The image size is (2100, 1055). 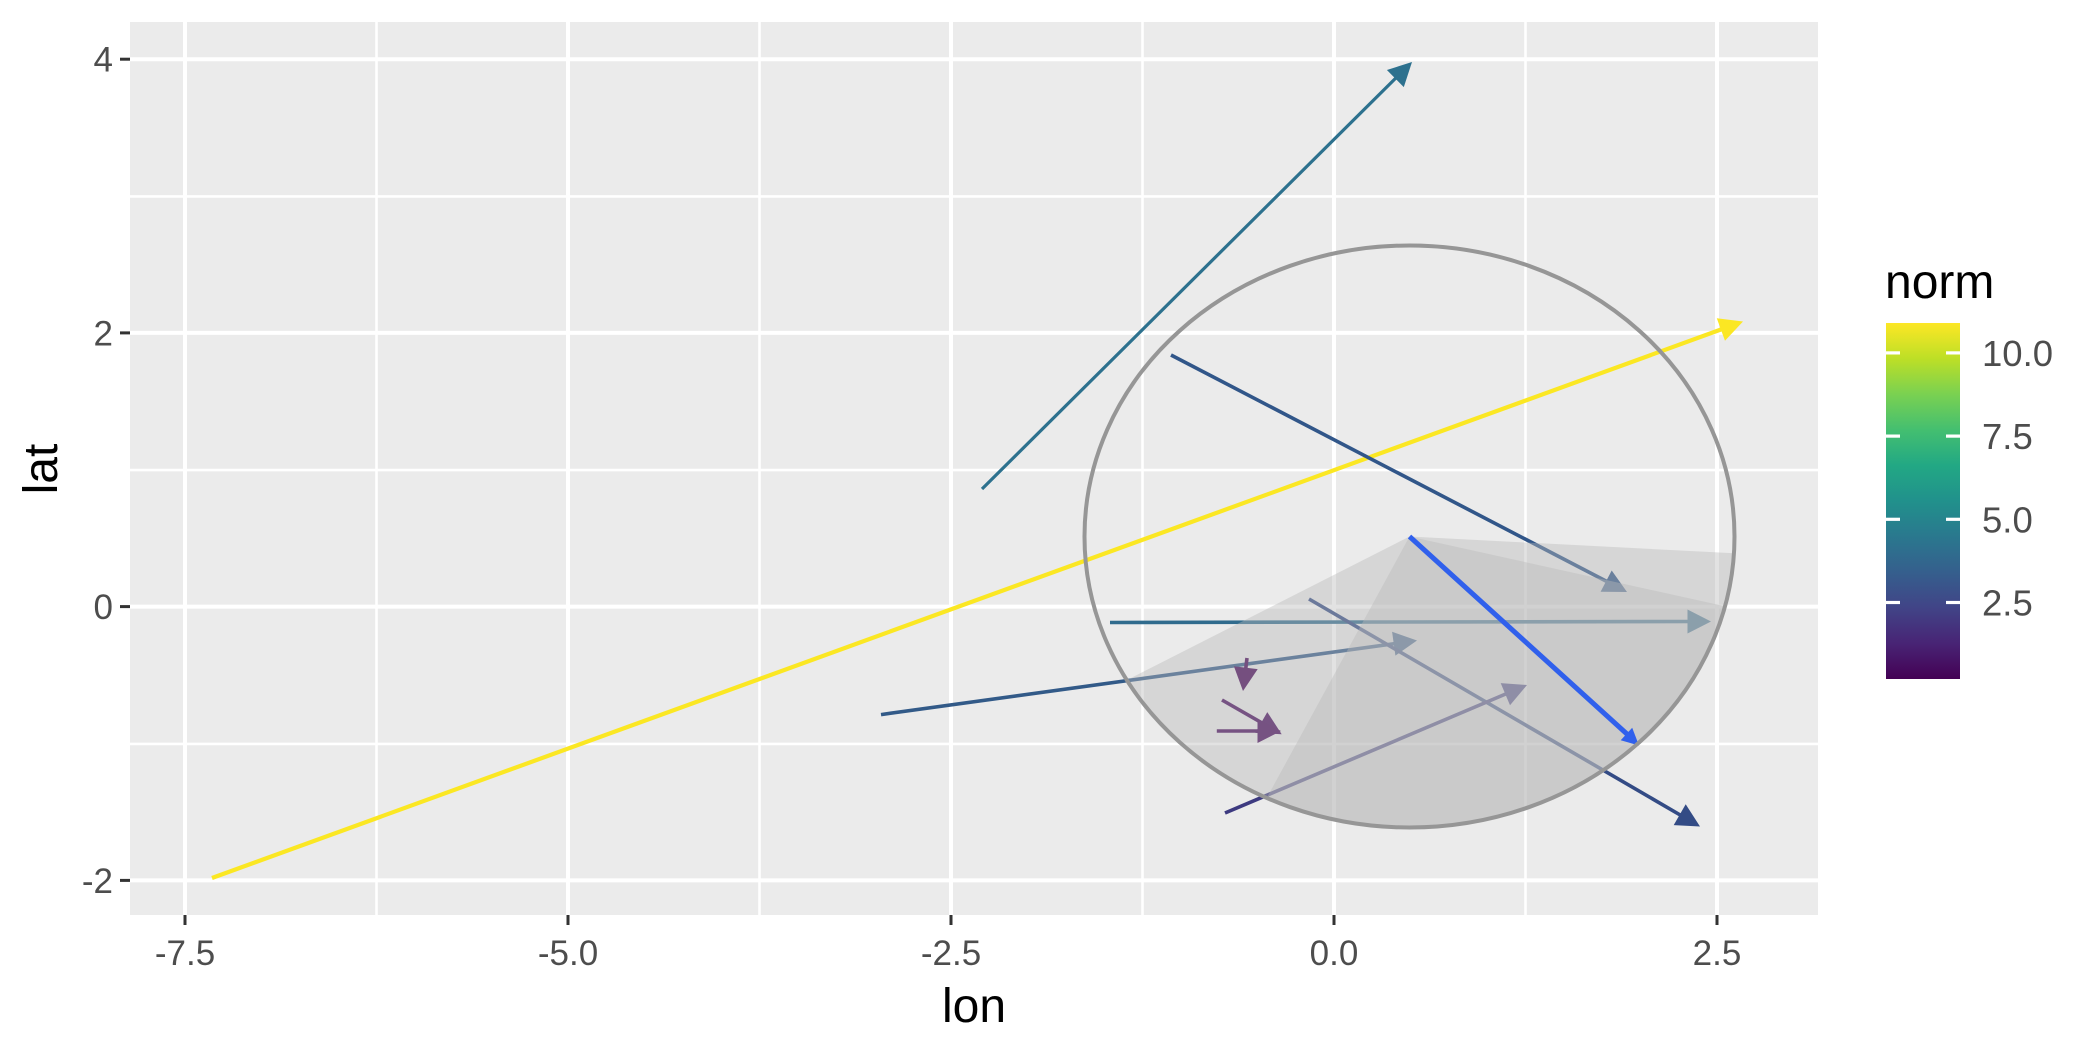 I want to click on svg-text: 2, so click(x=103, y=333).